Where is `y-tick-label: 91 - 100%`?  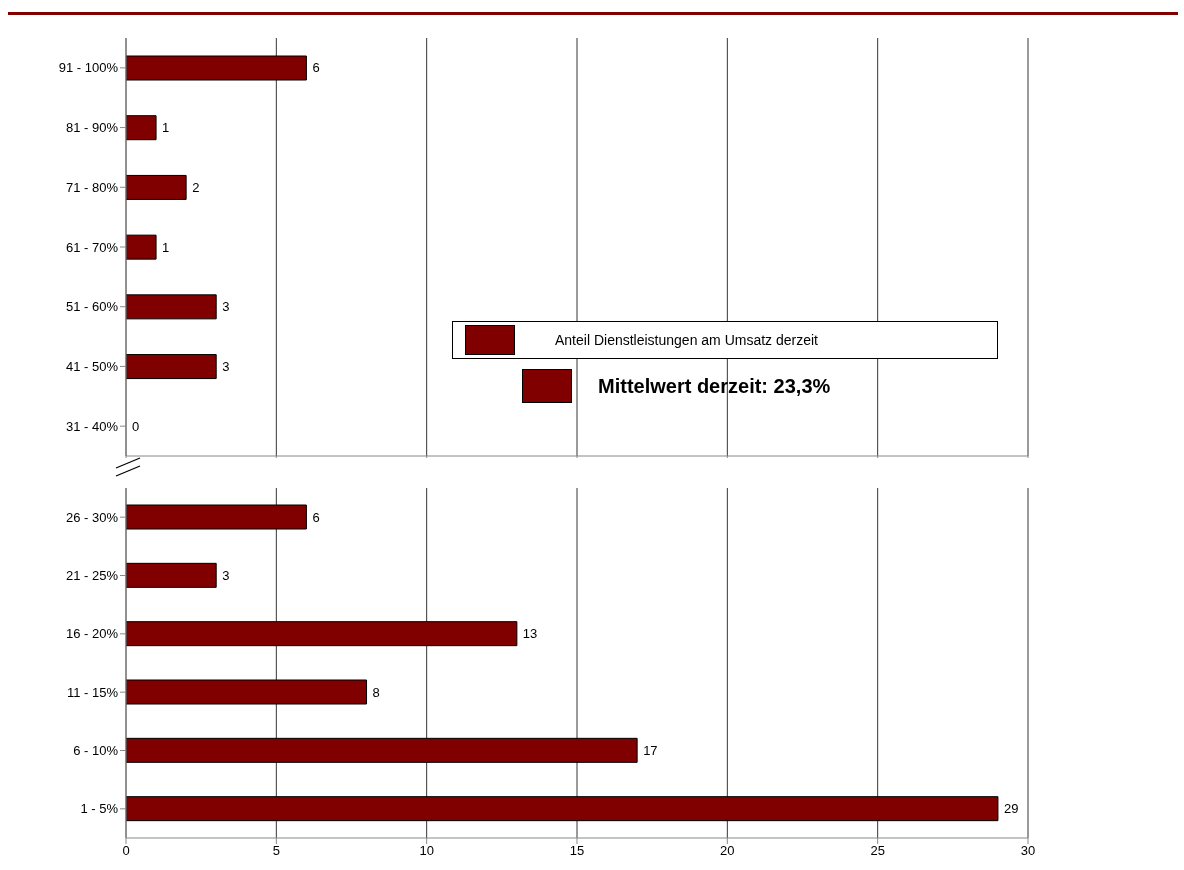
y-tick-label: 91 - 100% is located at coordinates (88, 68).